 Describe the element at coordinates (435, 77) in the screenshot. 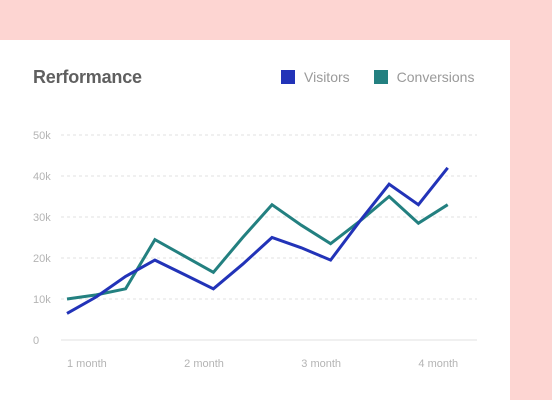

I see `legend-label-conversions: Conversions` at that location.